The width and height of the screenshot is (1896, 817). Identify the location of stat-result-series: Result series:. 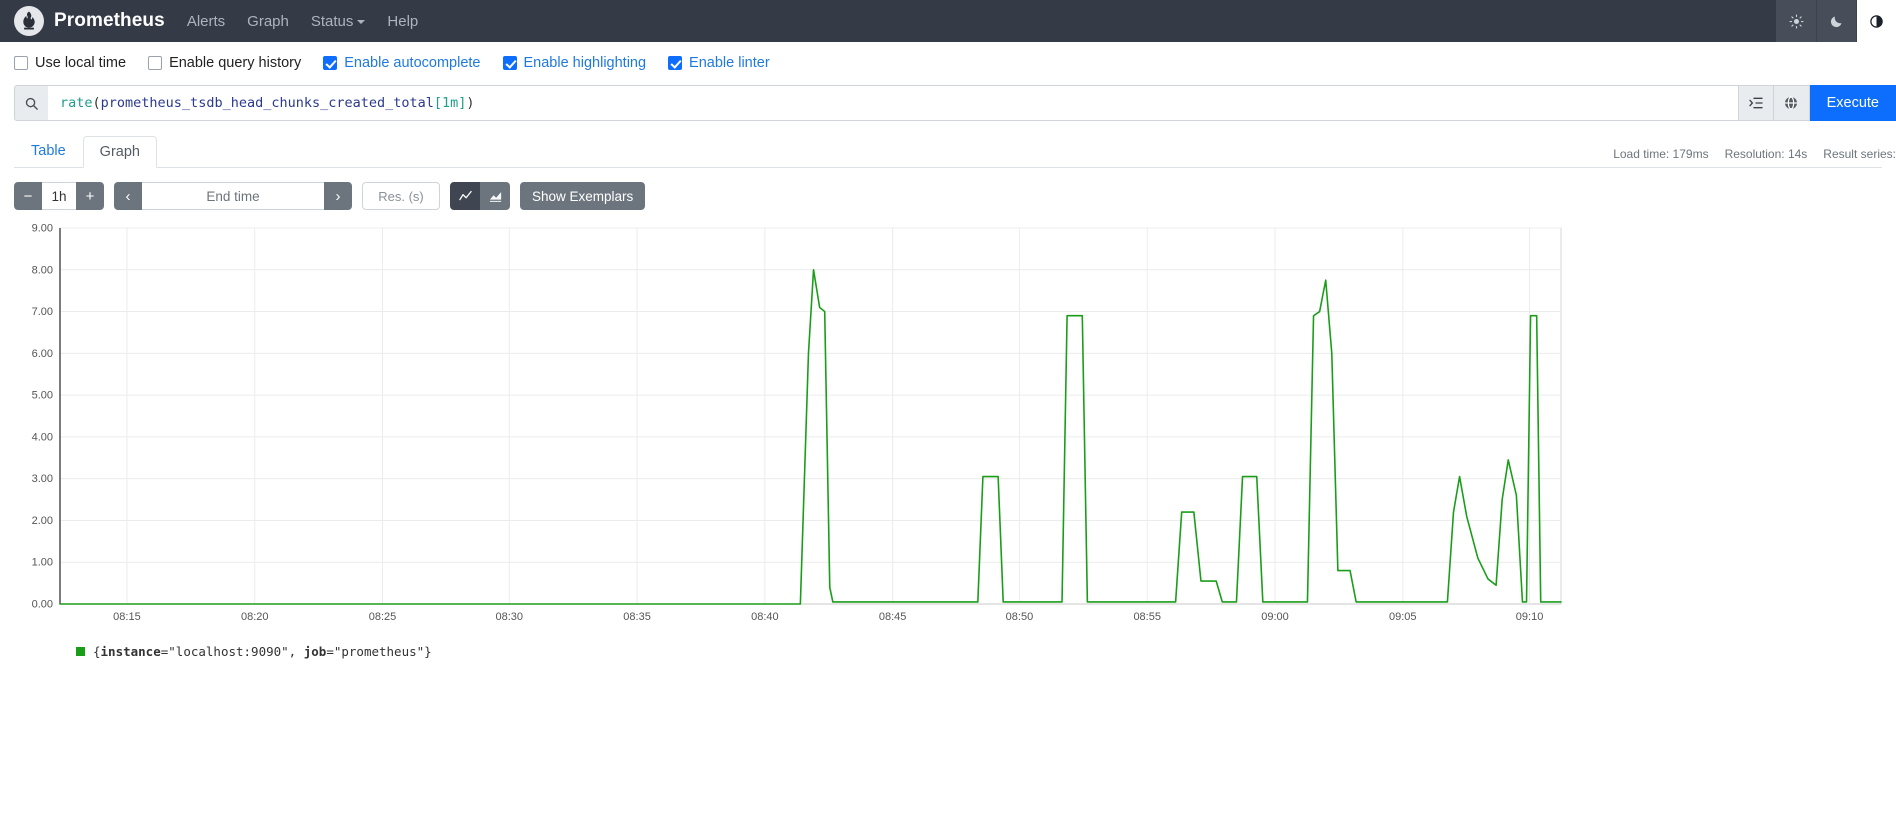
(1859, 154).